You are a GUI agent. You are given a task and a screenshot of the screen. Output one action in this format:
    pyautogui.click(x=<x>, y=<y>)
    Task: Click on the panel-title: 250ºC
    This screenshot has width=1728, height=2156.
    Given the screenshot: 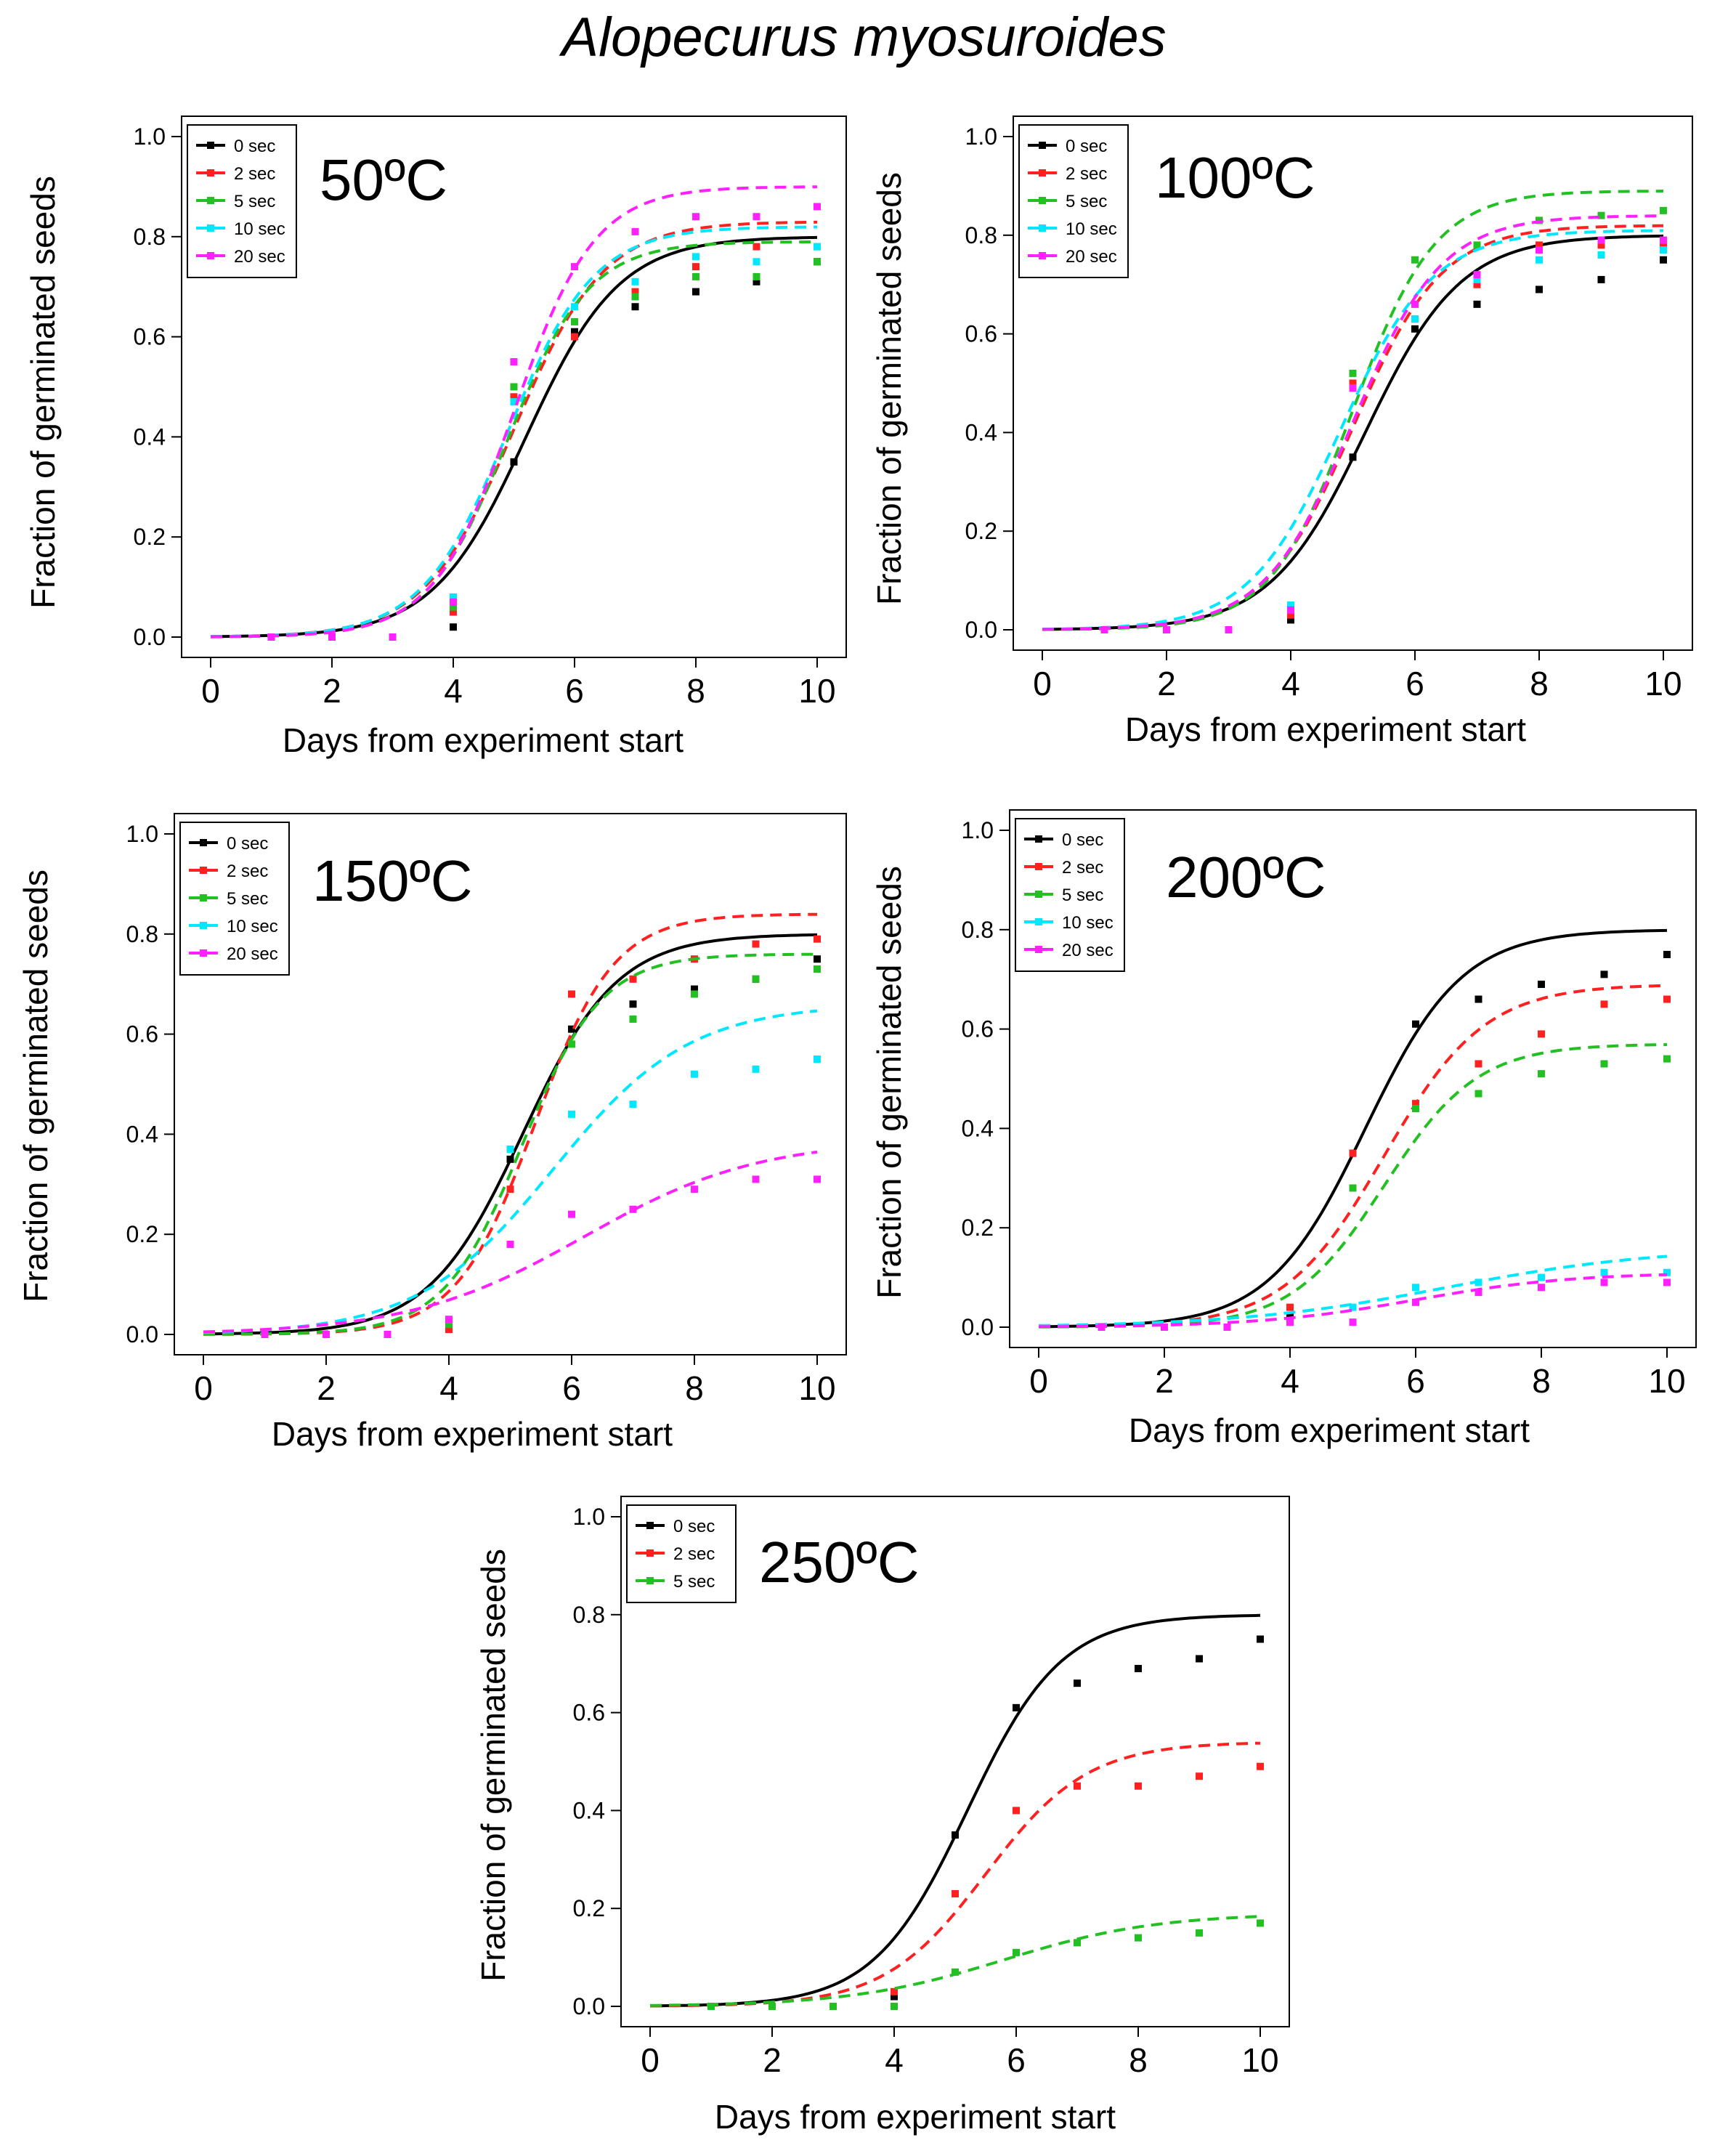 What is the action you would take?
    pyautogui.click(x=839, y=1562)
    